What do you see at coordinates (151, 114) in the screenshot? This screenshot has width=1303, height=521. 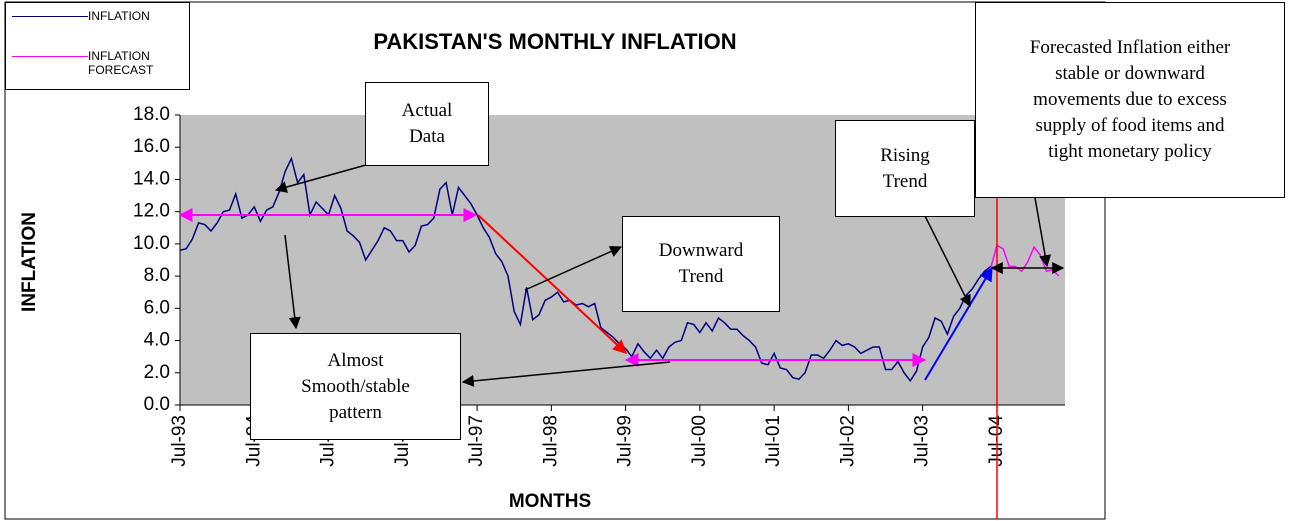 I see `y-tick-label: 18.0` at bounding box center [151, 114].